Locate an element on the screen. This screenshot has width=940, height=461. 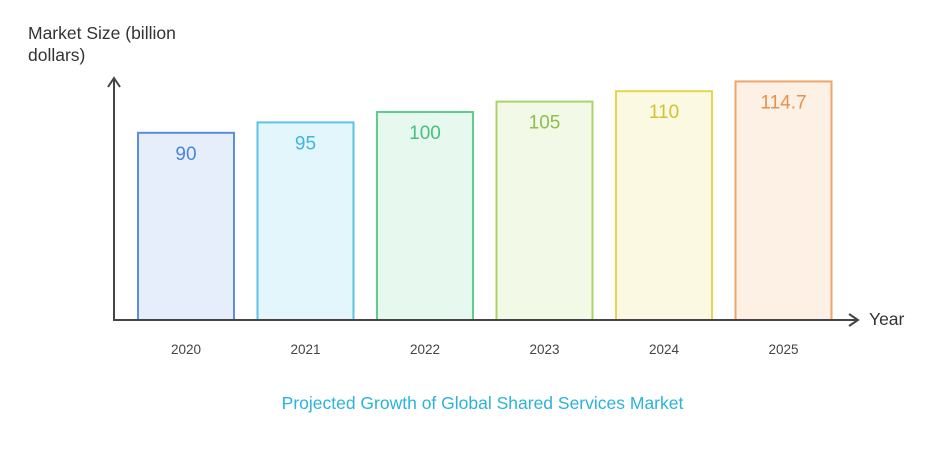
x-axis-arrow is located at coordinates (854, 320).